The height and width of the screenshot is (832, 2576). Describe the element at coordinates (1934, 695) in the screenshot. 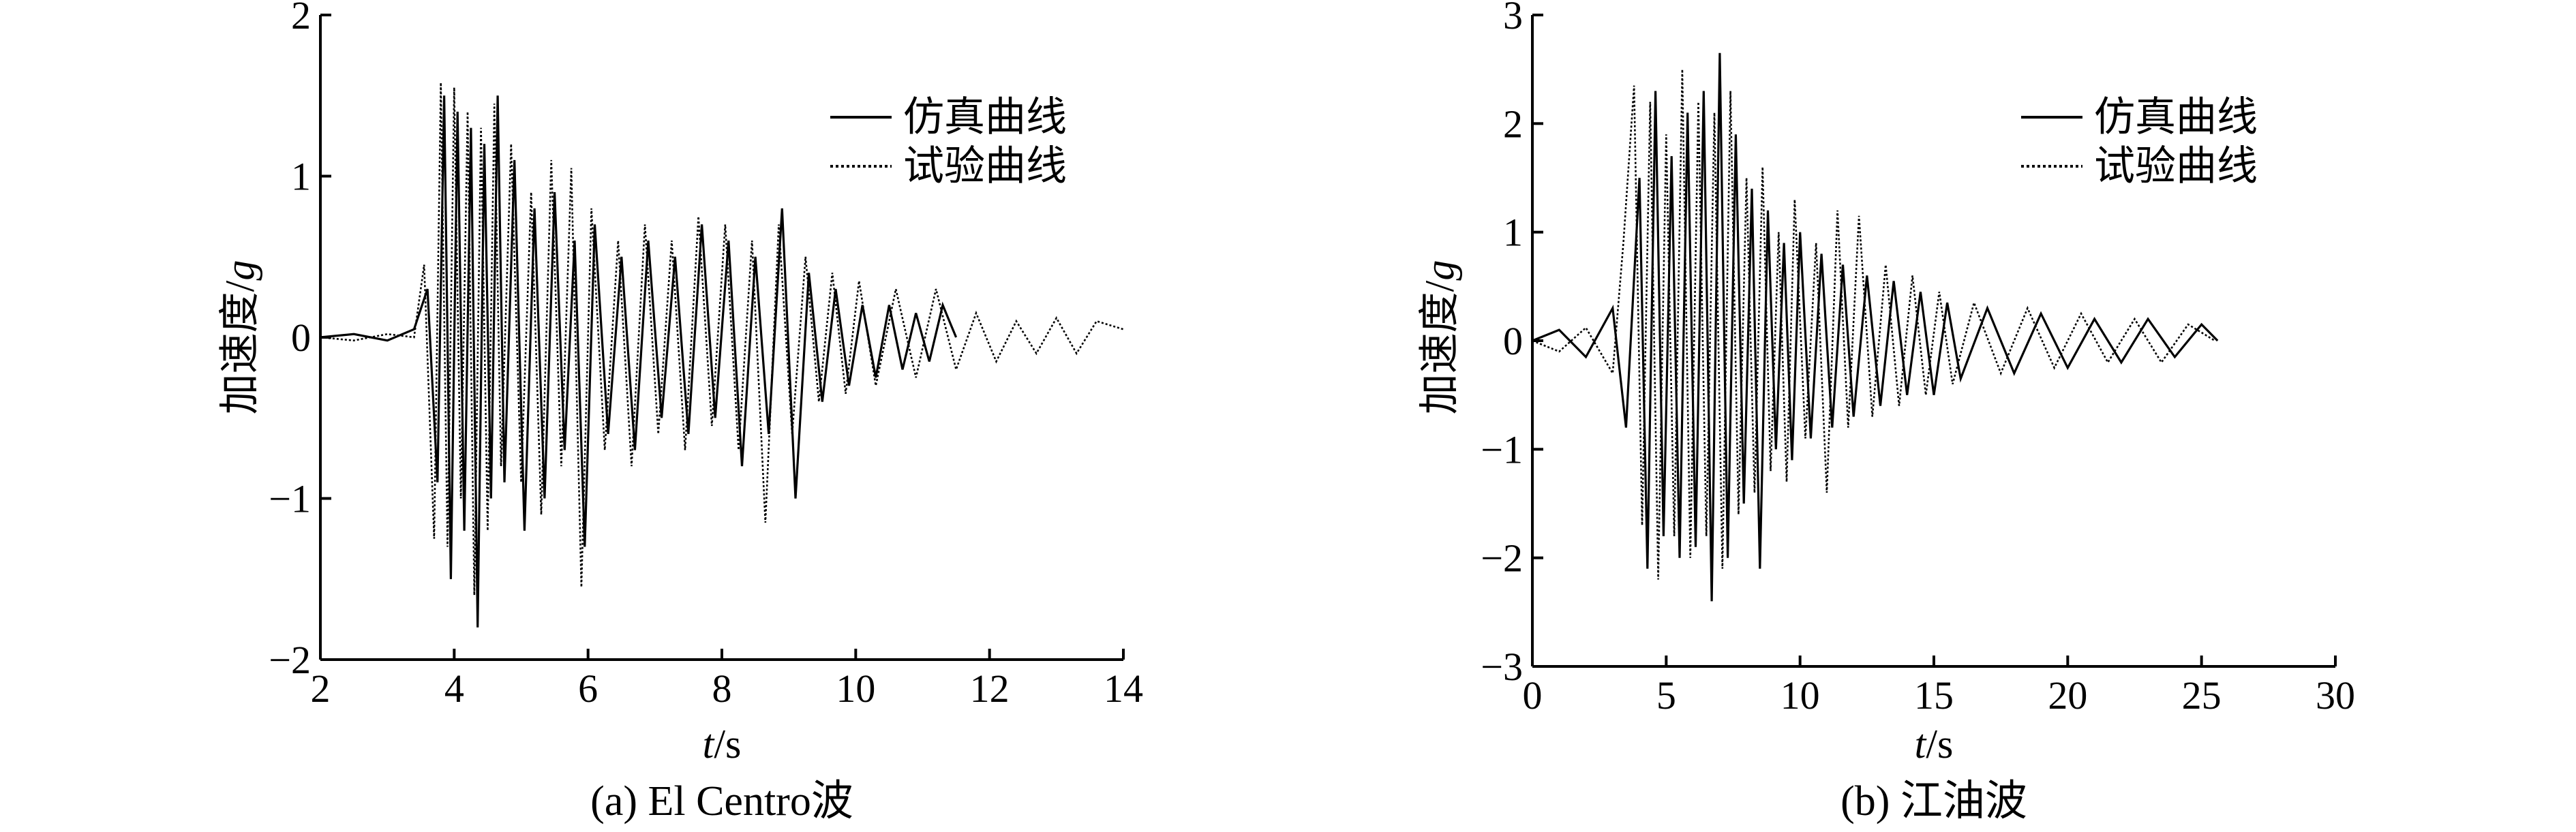

I see `x-tick-label: 15` at that location.